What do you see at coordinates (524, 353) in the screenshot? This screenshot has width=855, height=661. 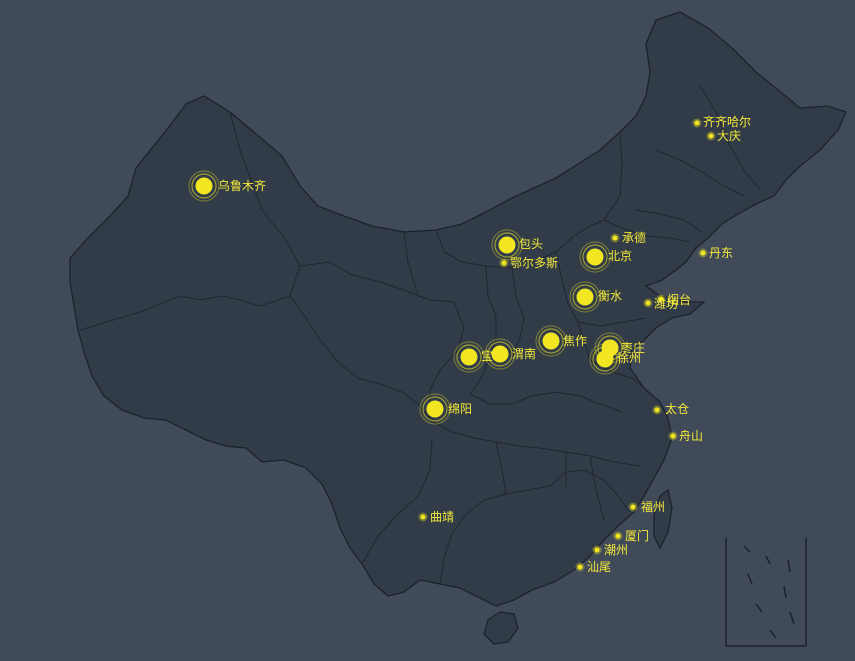 I see `city-label: 渭南` at bounding box center [524, 353].